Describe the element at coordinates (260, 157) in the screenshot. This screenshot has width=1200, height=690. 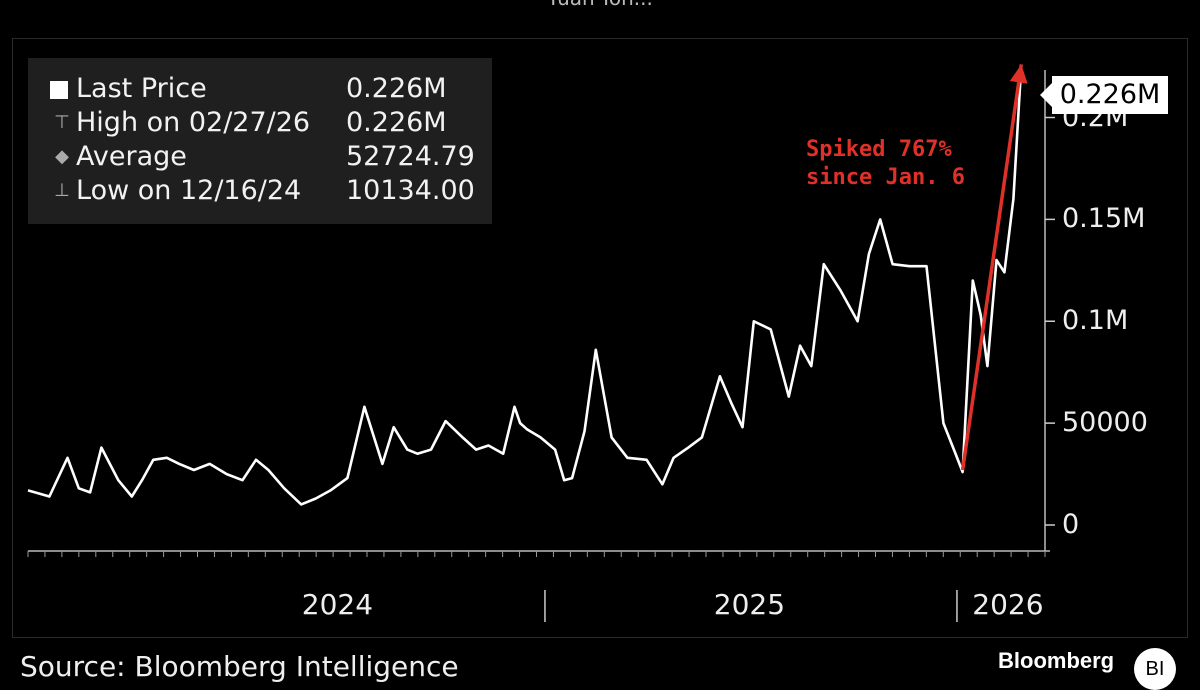
I see `legend-item-average: ◆ Average 52724.79` at that location.